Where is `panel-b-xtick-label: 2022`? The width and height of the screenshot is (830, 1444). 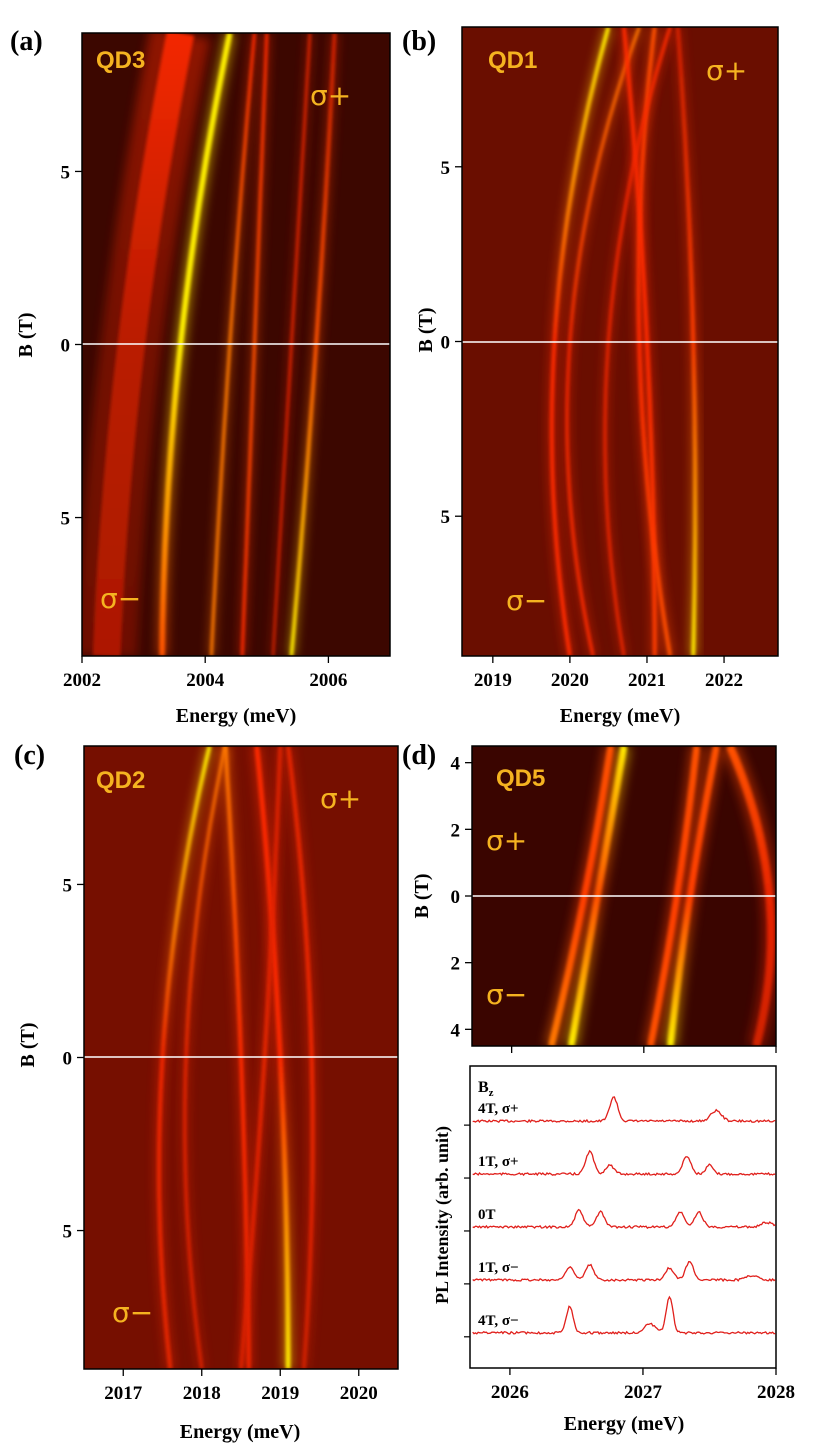 panel-b-xtick-label: 2022 is located at coordinates (724, 680).